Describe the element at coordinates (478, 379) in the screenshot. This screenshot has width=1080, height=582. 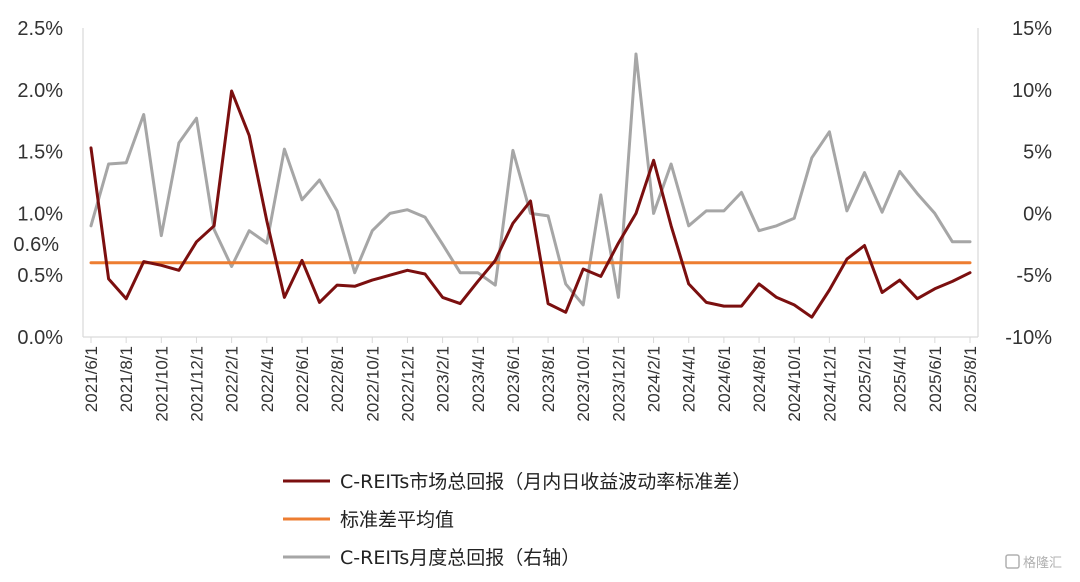
I see `x-tick-label: 2023/4/1` at that location.